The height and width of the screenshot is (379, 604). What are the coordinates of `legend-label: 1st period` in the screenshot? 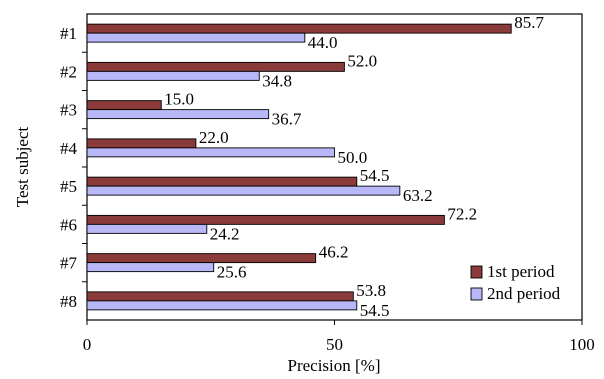 It's located at (521, 271).